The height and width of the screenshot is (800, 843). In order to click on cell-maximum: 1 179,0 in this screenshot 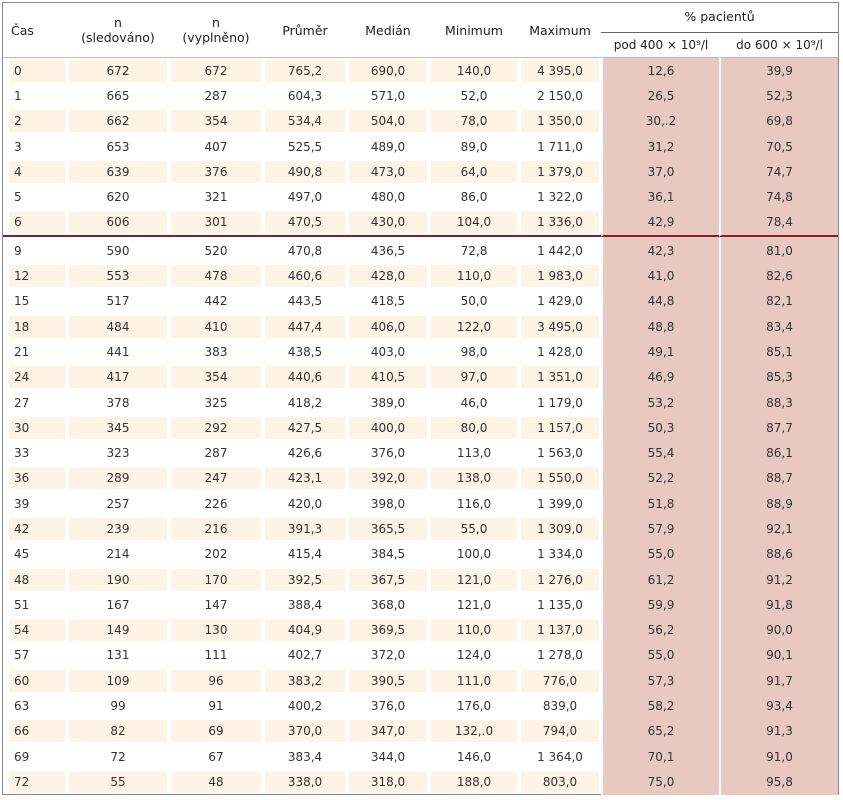, I will do `click(560, 402)`.